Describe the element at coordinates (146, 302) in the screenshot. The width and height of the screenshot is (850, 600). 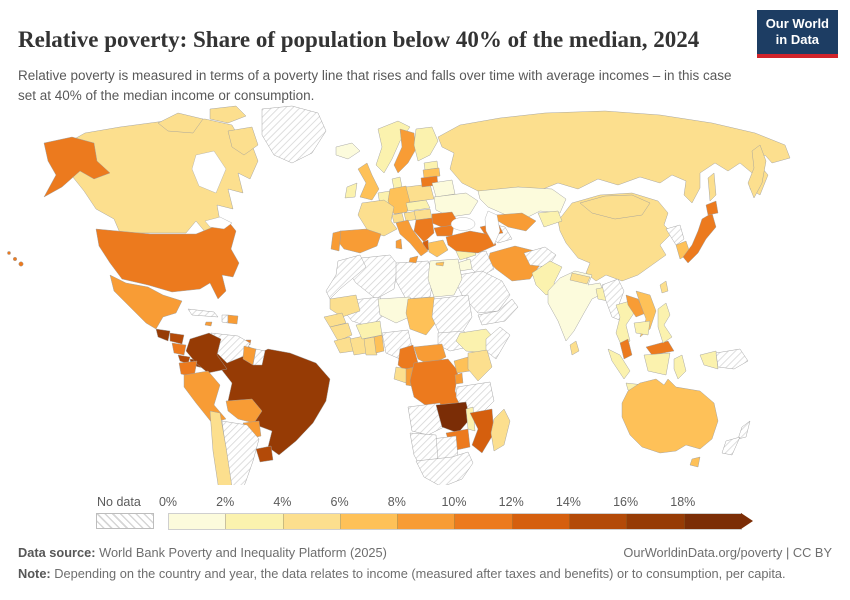
I see `country-mexico` at that location.